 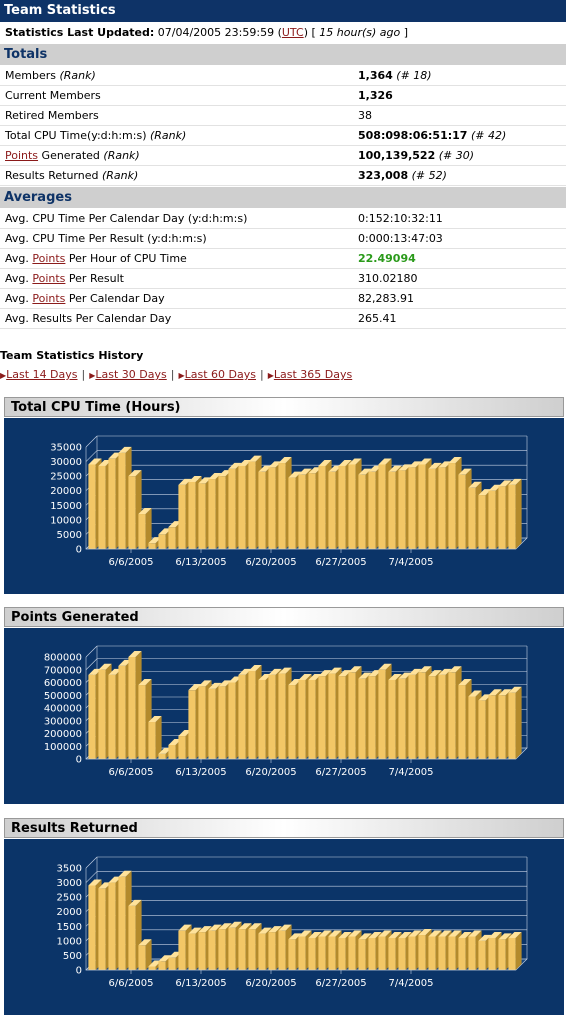 What do you see at coordinates (283, 319) in the screenshot?
I see `table-row: Avg. Results Per Calendar Day 265.41` at bounding box center [283, 319].